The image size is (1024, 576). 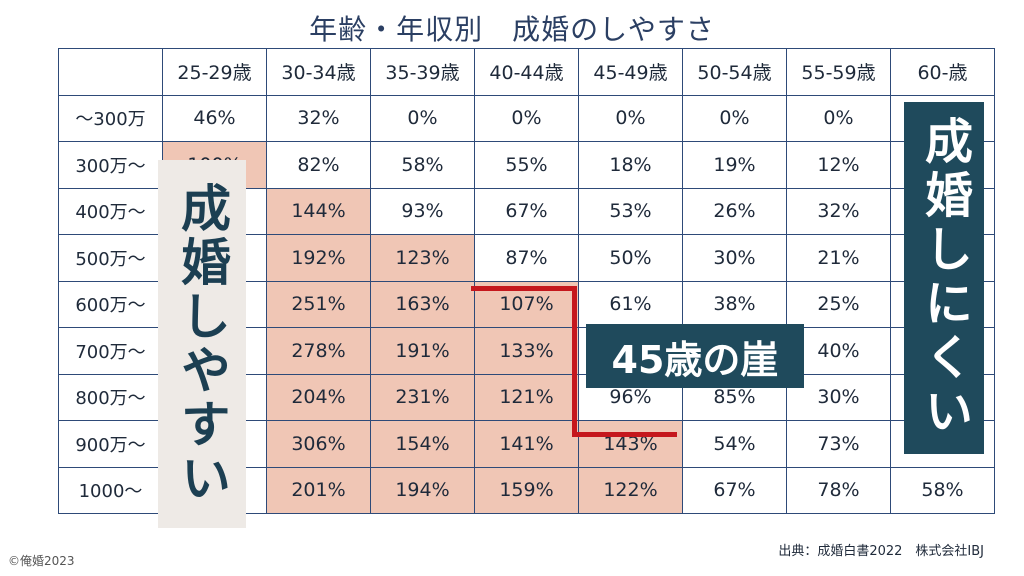 What do you see at coordinates (110, 165) in the screenshot?
I see `row-header: 300万〜` at bounding box center [110, 165].